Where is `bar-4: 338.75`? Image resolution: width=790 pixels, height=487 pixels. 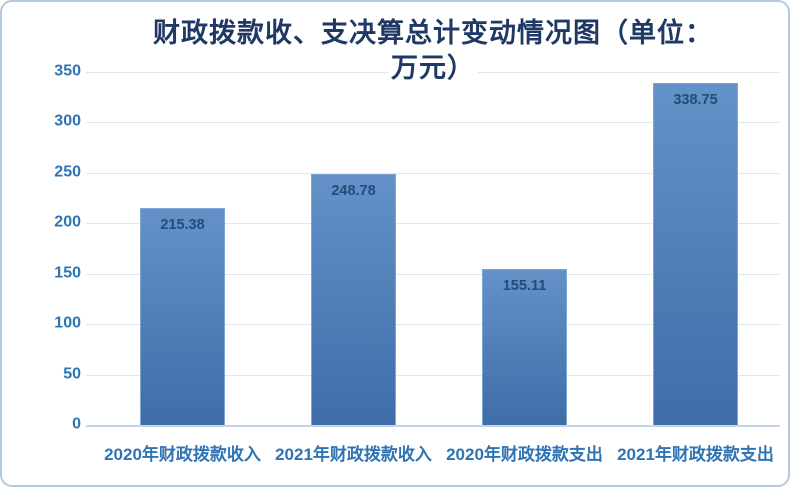
bar-4: 338.75 is located at coordinates (695, 254).